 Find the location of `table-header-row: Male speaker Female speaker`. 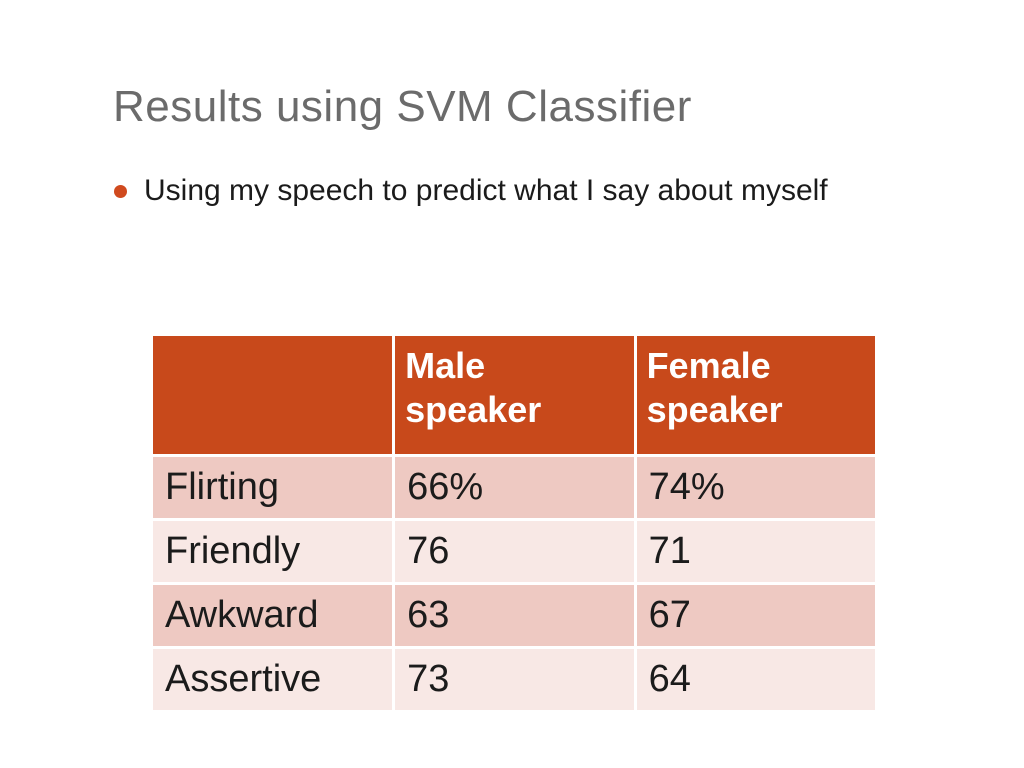

table-header-row: Male speaker Female speaker is located at coordinates (514, 395).